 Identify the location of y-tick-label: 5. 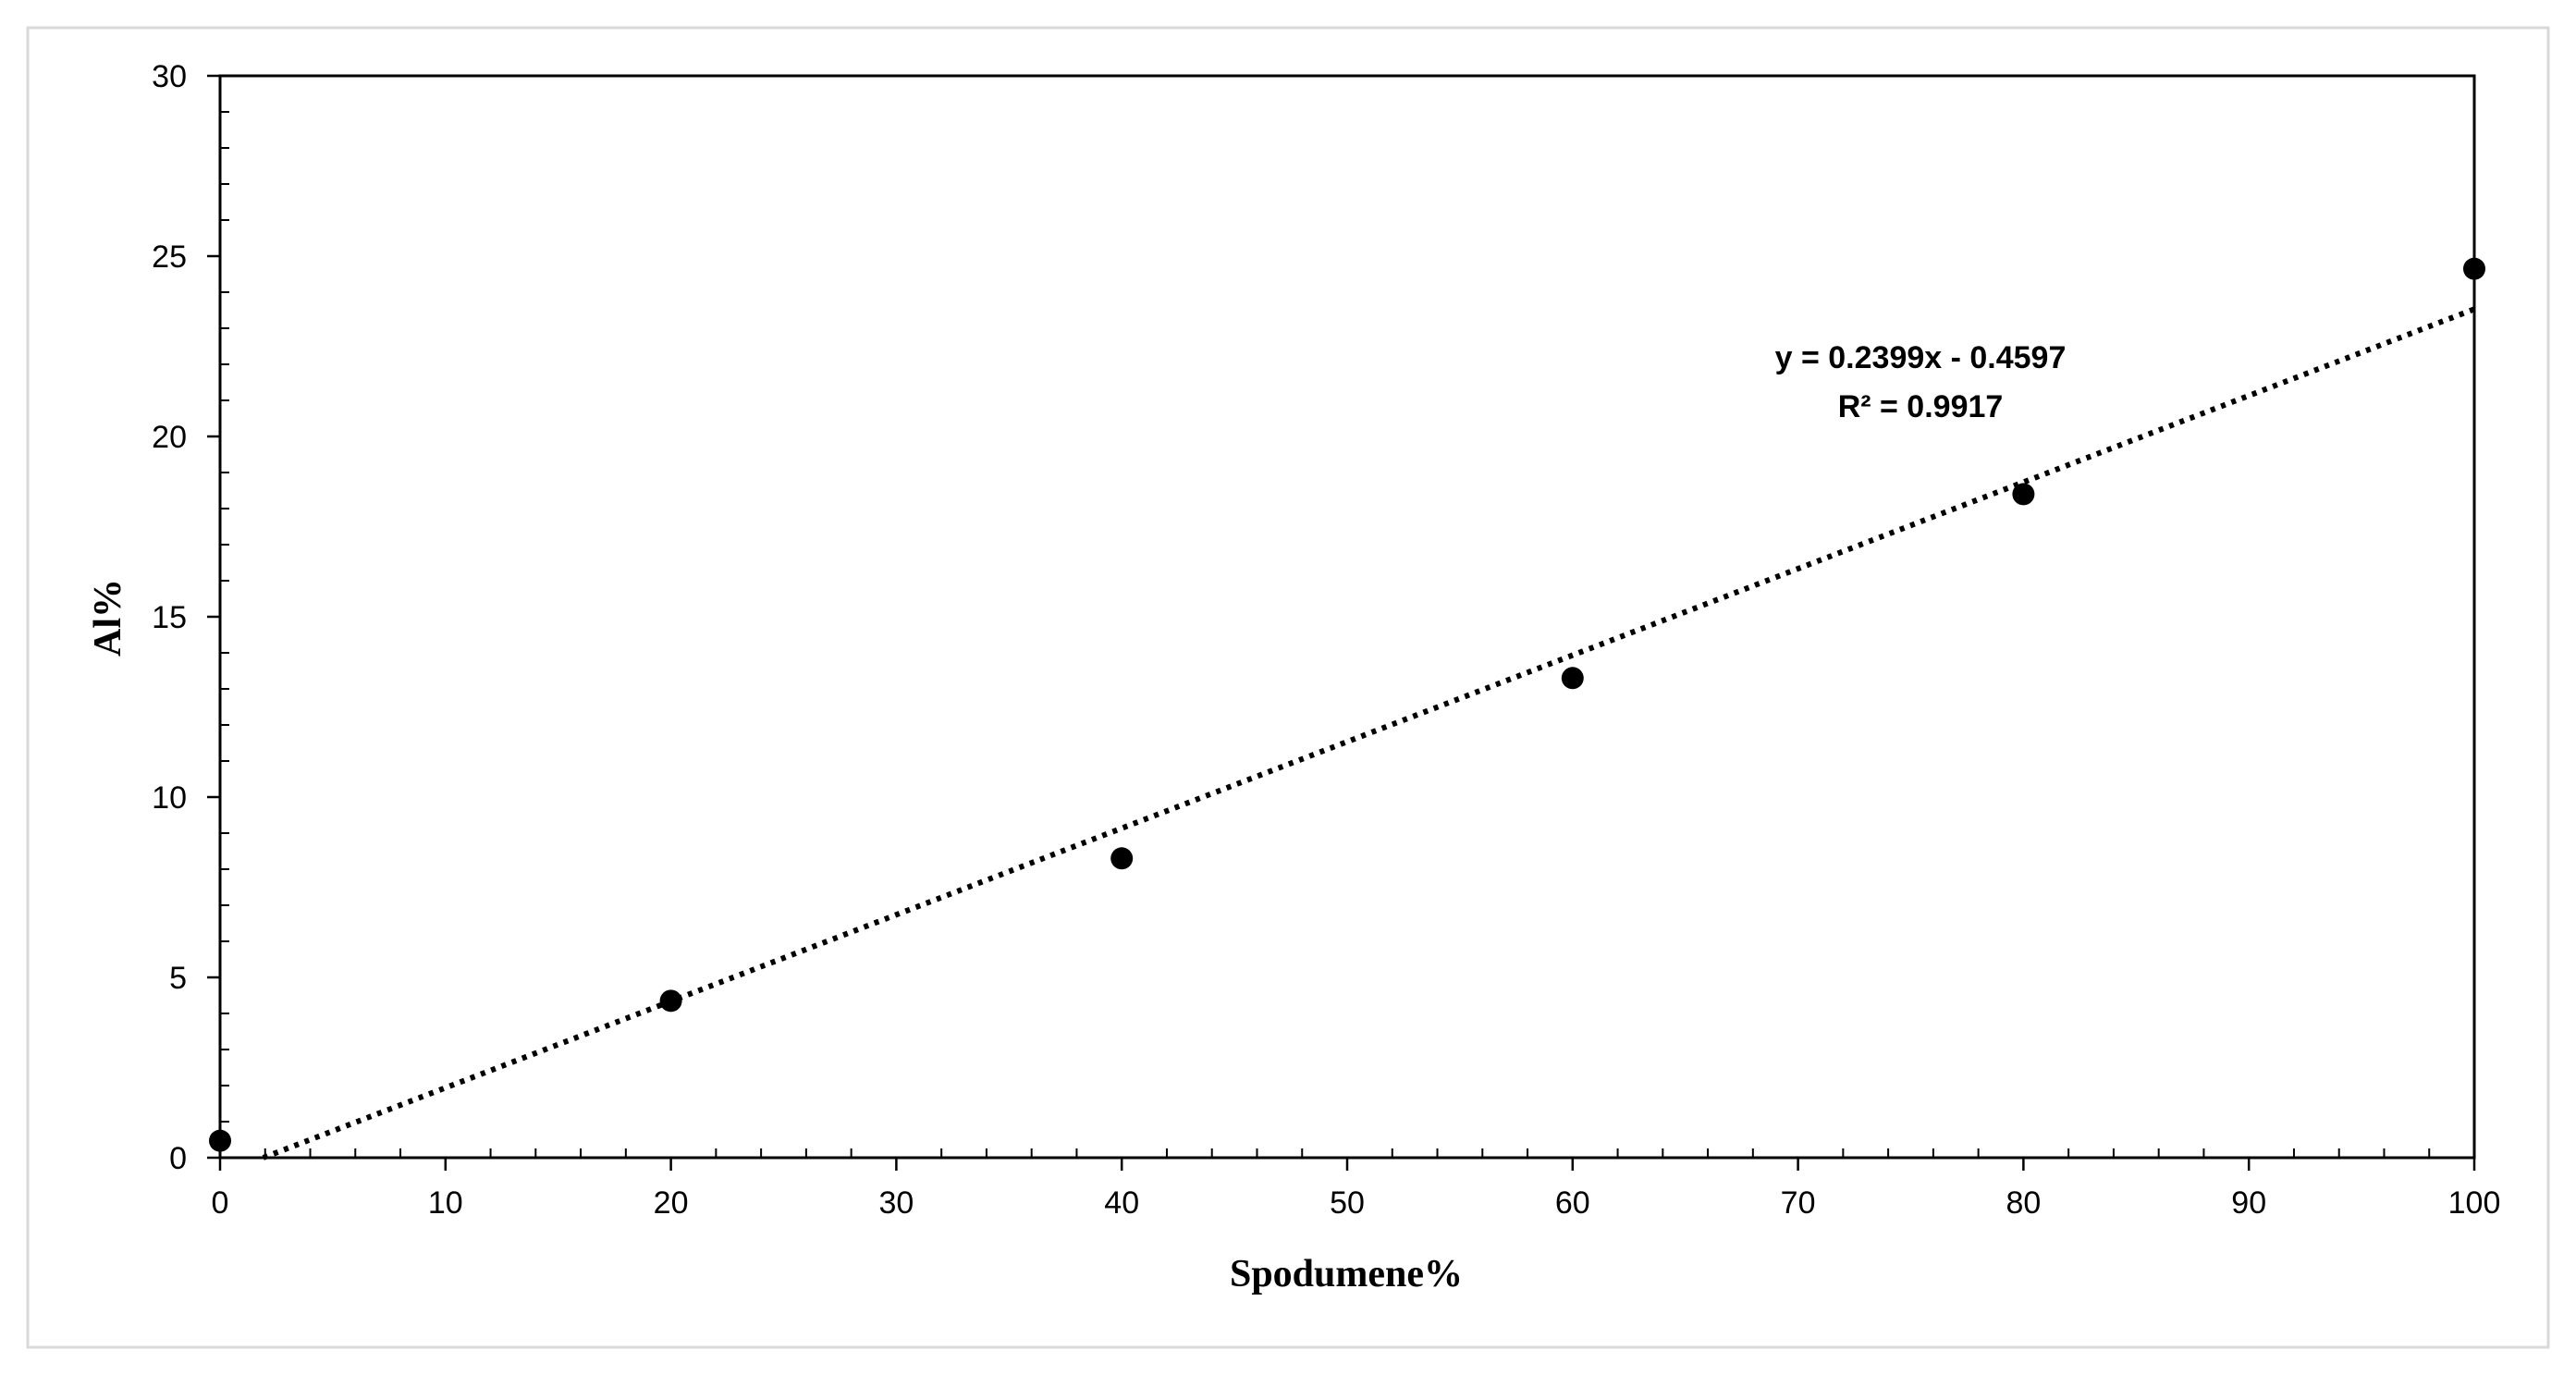
(178, 978).